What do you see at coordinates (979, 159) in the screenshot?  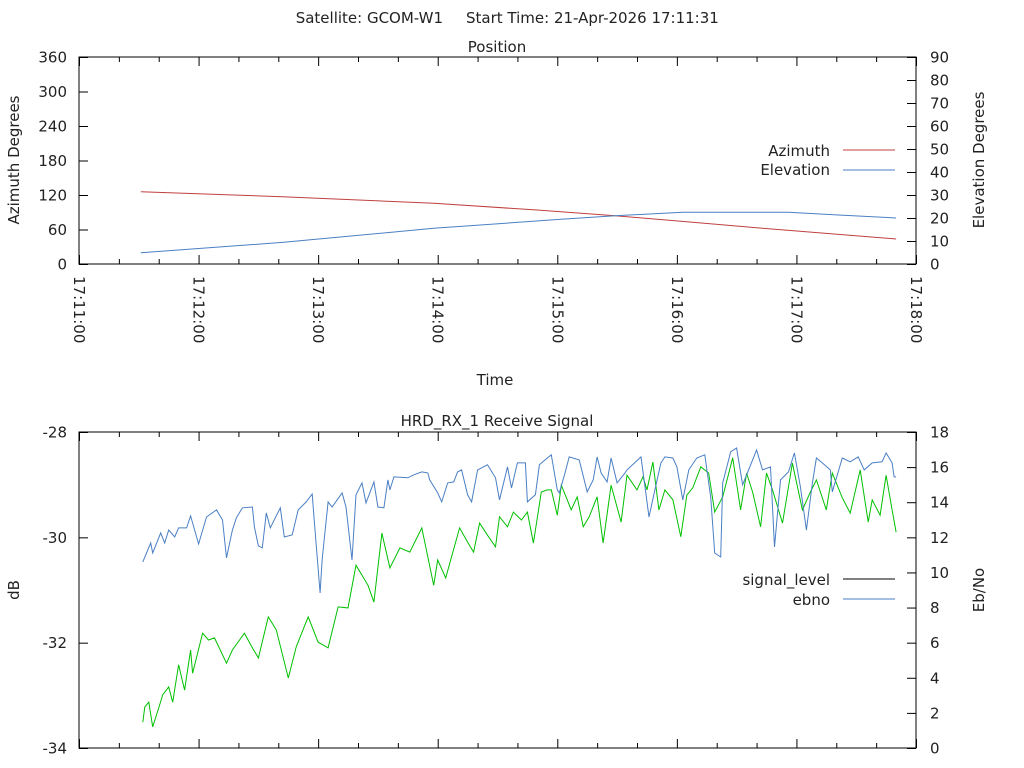 I see `elevation-axis-label: Elevation Degrees` at bounding box center [979, 159].